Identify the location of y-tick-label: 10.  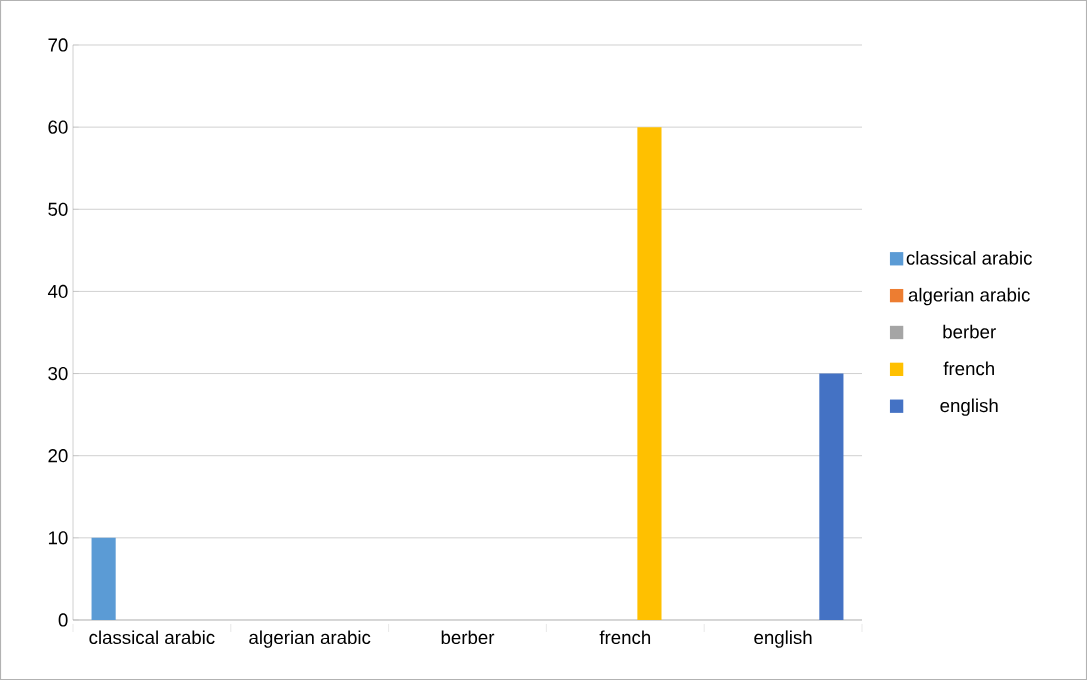
(58, 538).